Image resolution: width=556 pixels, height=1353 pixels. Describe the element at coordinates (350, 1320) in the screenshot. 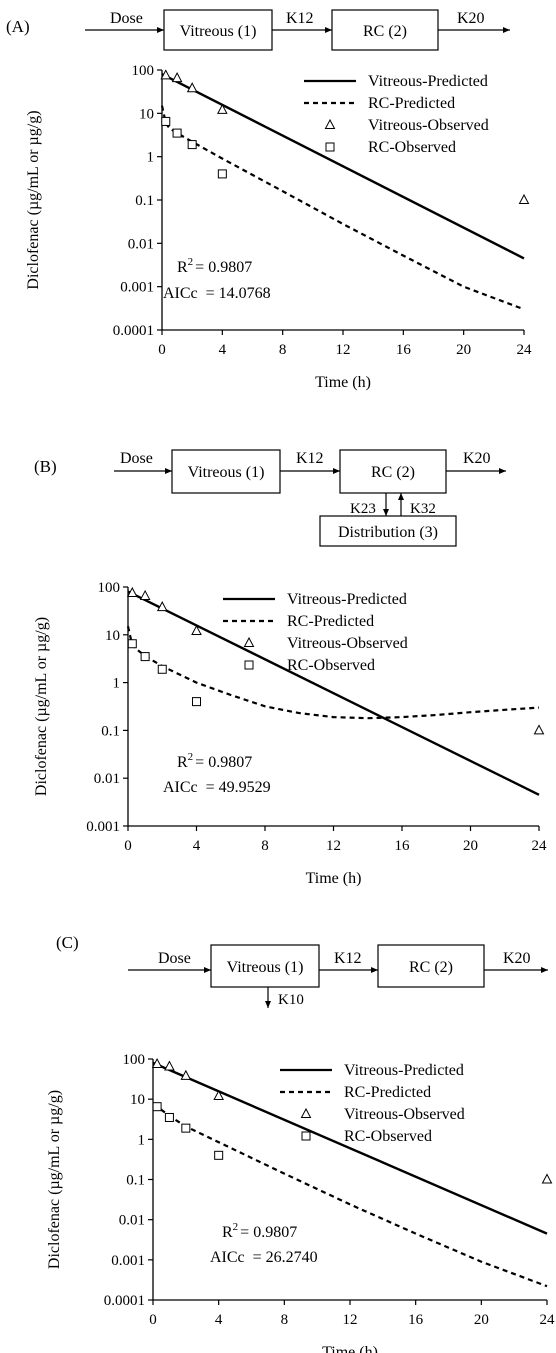

I see `x-tick-label: 12` at that location.